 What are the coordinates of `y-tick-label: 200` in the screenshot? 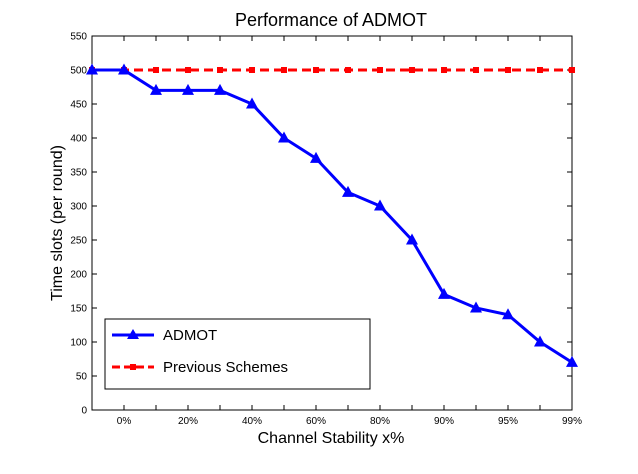 It's located at (78, 275).